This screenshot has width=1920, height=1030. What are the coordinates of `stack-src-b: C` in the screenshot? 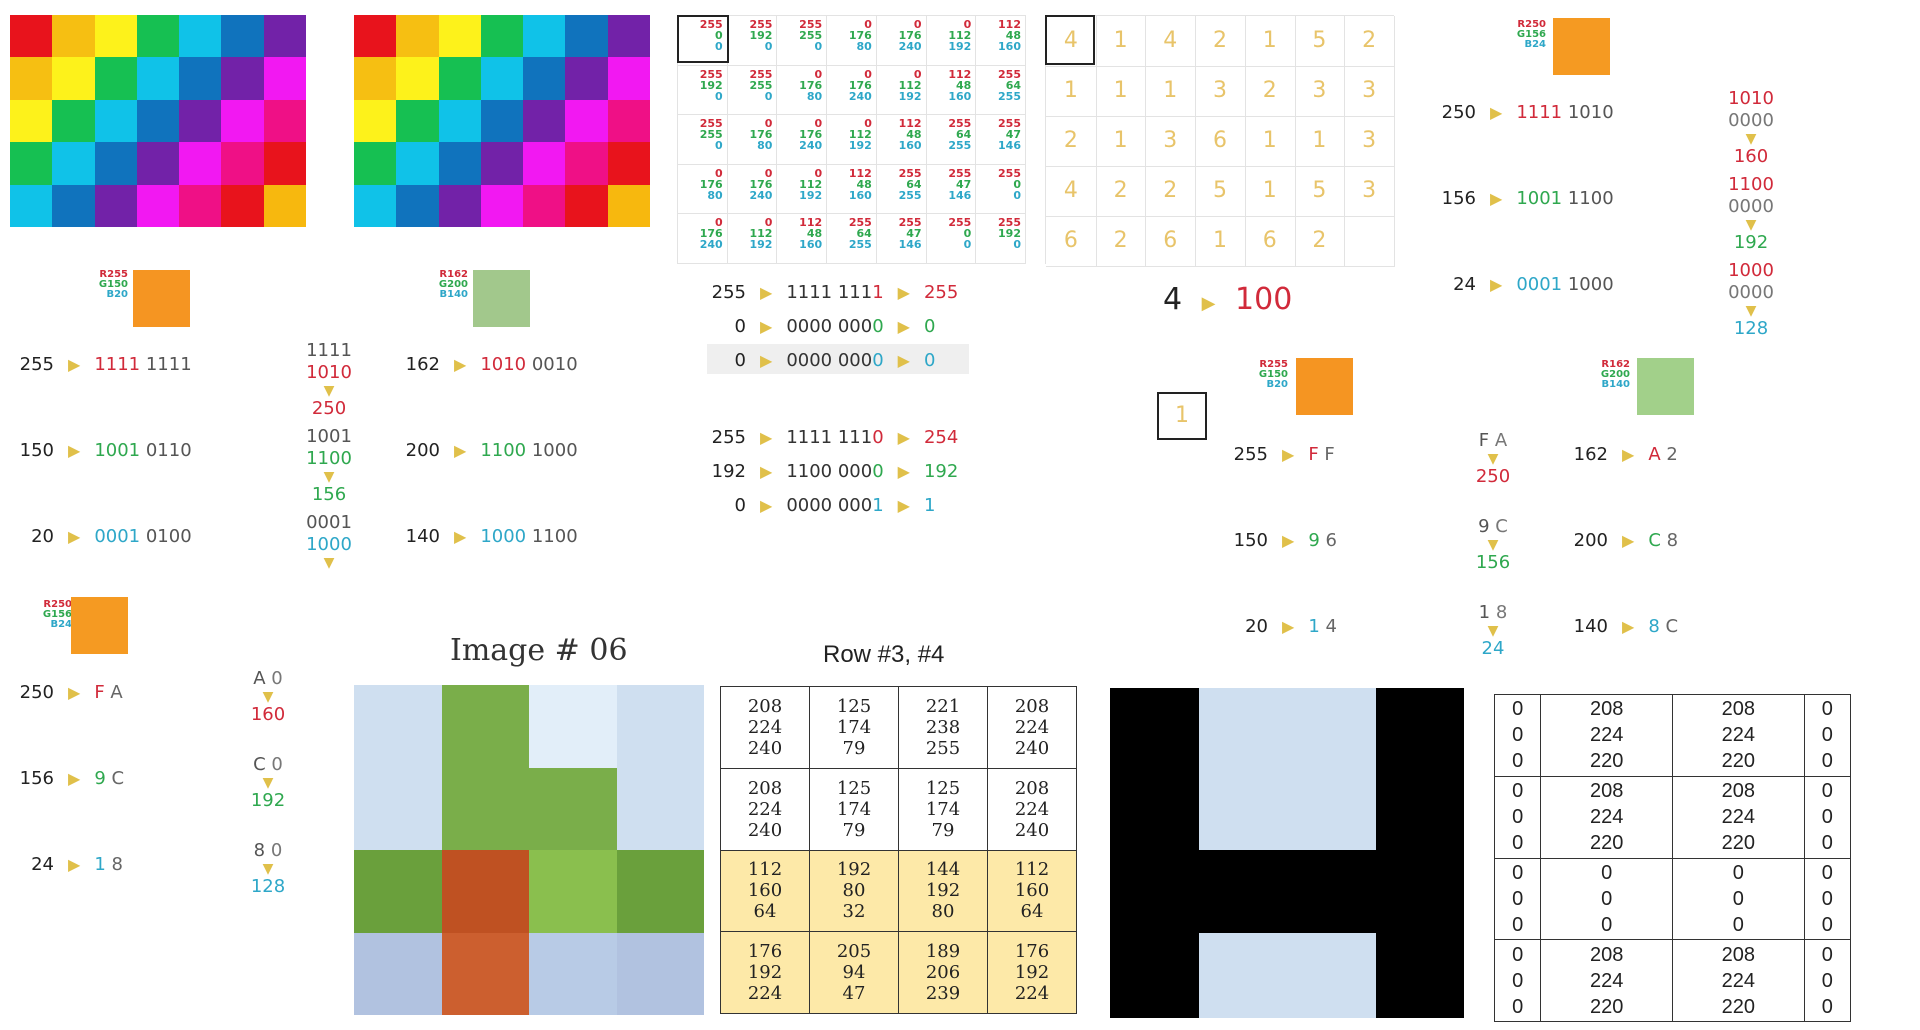 It's located at (1498, 526).